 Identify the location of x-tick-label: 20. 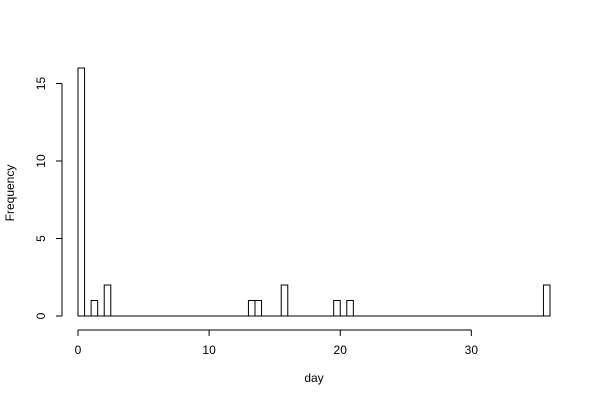
(341, 350).